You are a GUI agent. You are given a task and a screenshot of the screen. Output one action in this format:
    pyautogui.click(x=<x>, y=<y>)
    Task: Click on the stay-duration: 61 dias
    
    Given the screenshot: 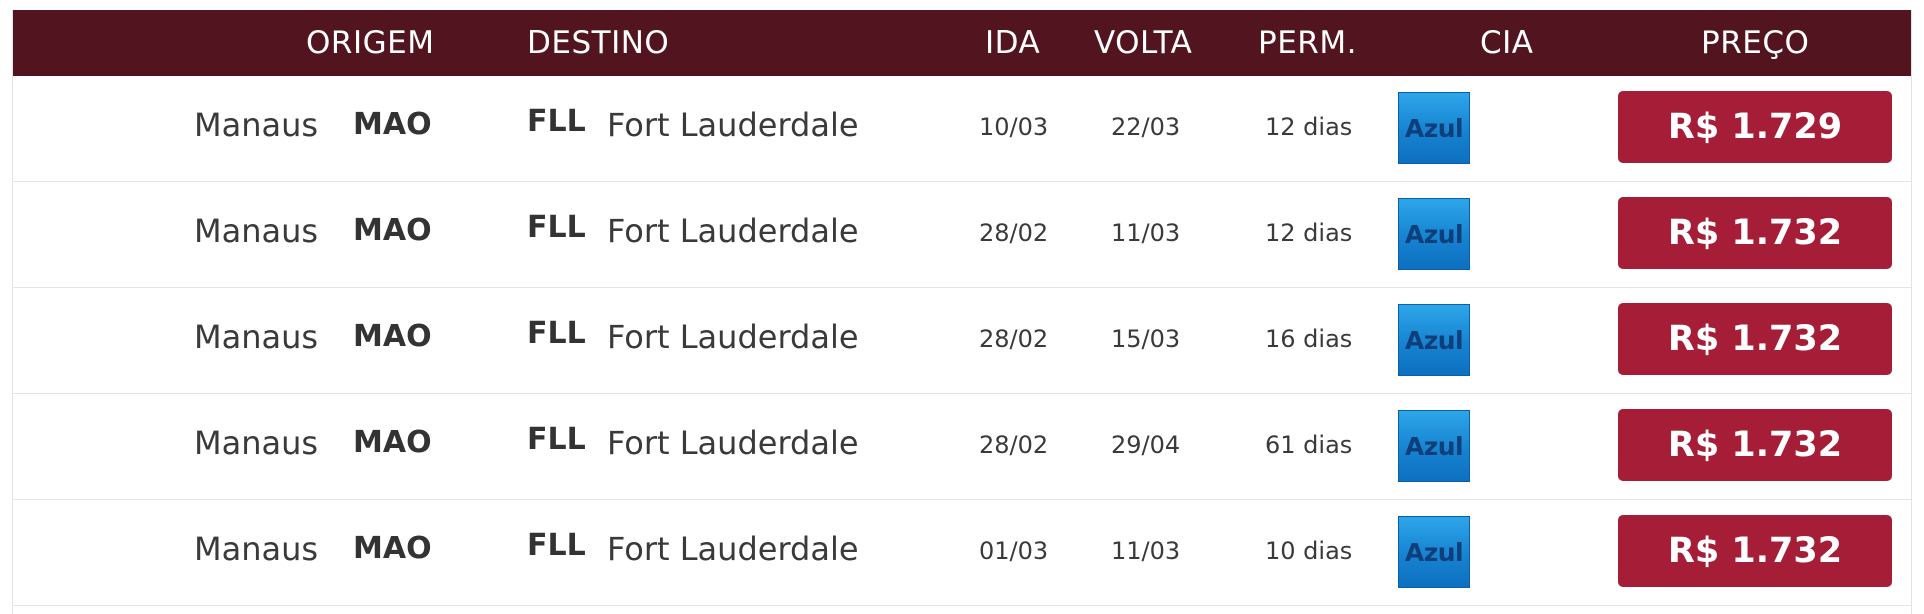 What is the action you would take?
    pyautogui.click(x=1309, y=445)
    